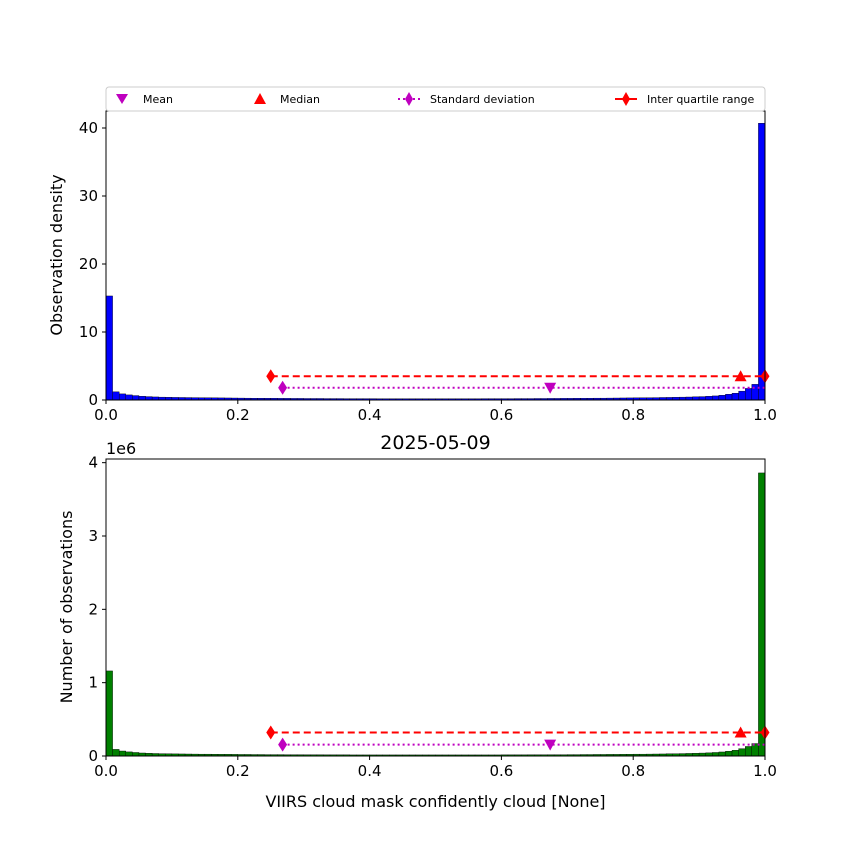  What do you see at coordinates (93, 756) in the screenshot?
I see `count-y-tick-label: 0` at bounding box center [93, 756].